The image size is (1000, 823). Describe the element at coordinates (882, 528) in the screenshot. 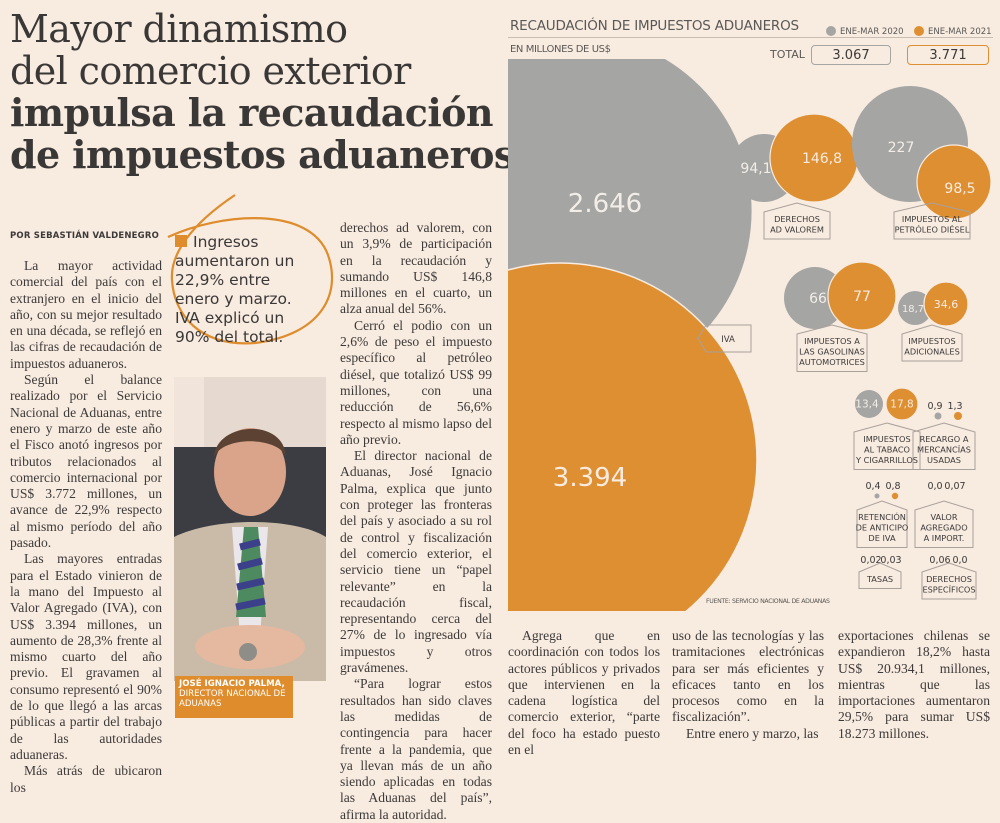

I see `category-label-text: DE ANTICIPO` at that location.